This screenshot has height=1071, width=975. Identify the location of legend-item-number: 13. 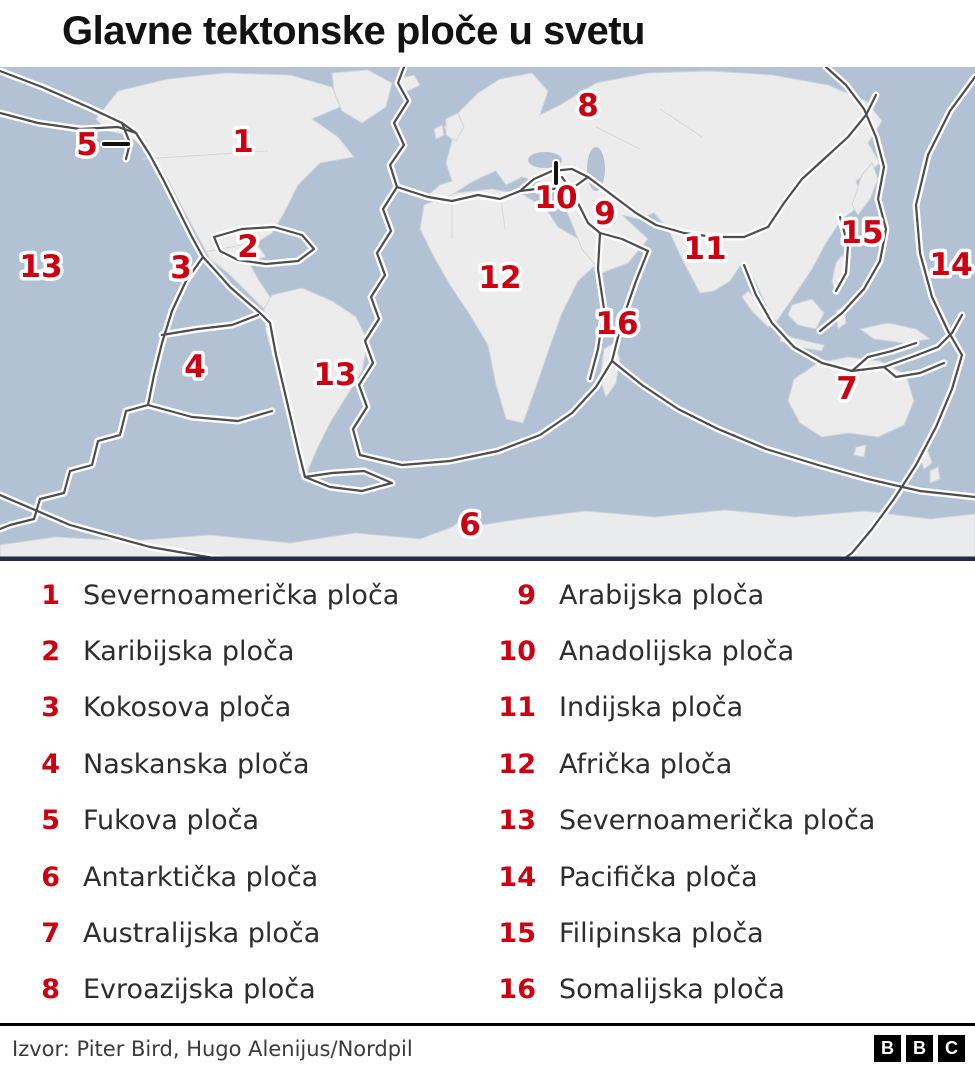
(517, 821).